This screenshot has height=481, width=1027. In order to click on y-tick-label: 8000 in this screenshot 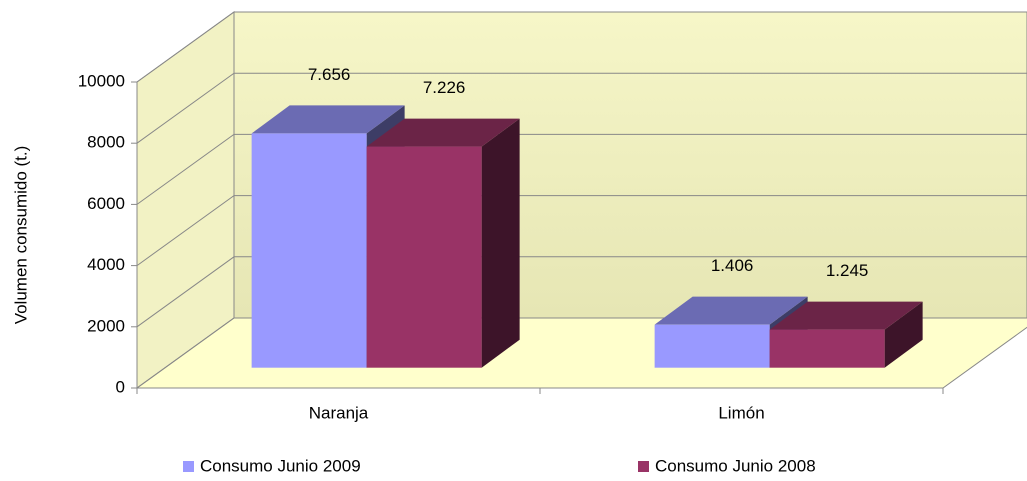, I will do `click(106, 142)`.